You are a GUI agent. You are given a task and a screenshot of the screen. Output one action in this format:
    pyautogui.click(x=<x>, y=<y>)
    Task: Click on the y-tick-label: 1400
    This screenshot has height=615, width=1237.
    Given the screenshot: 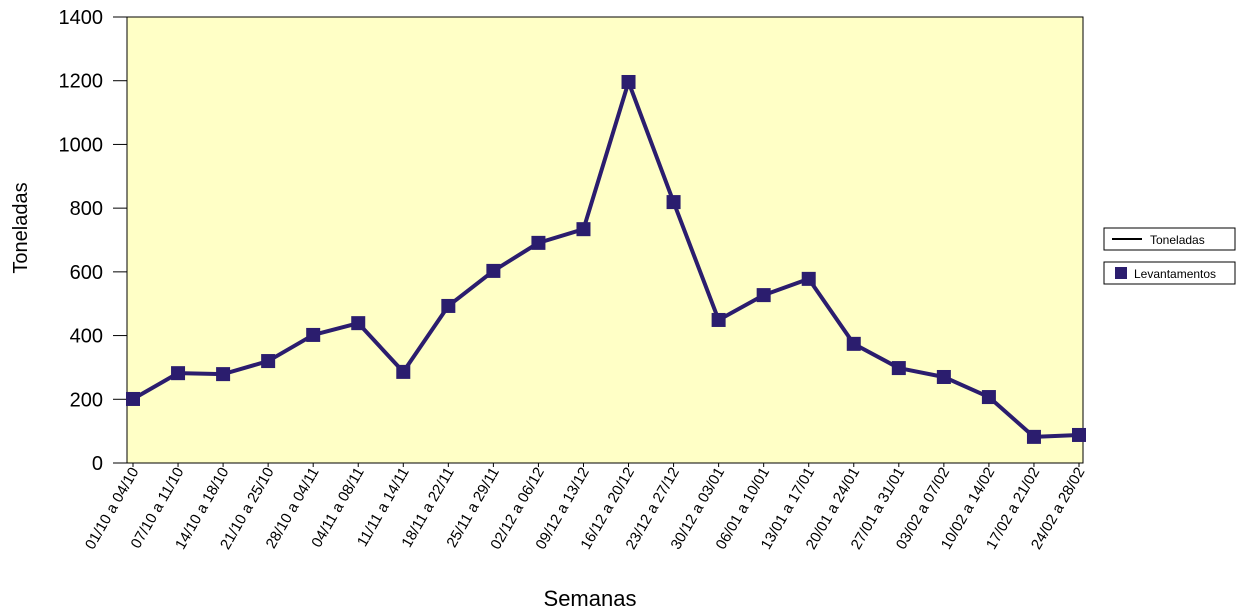 What is the action you would take?
    pyautogui.click(x=81, y=18)
    